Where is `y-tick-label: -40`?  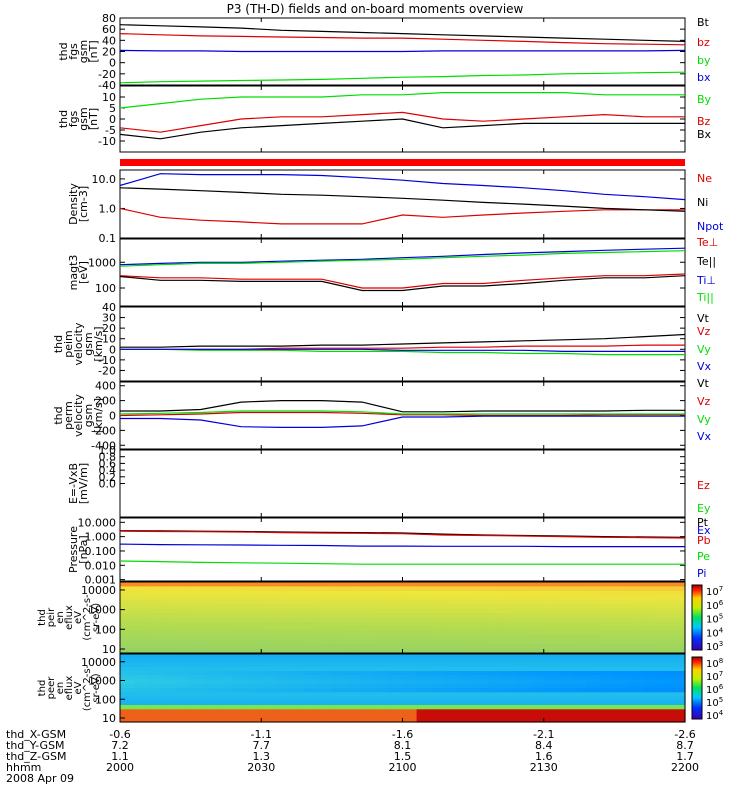 y-tick-label: -40 is located at coordinates (107, 85).